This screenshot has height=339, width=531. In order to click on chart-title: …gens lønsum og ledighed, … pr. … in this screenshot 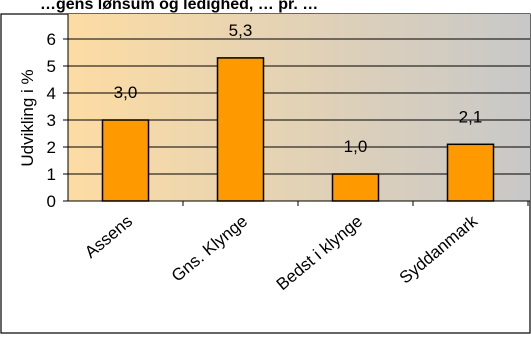, I will do `click(179, 6)`.